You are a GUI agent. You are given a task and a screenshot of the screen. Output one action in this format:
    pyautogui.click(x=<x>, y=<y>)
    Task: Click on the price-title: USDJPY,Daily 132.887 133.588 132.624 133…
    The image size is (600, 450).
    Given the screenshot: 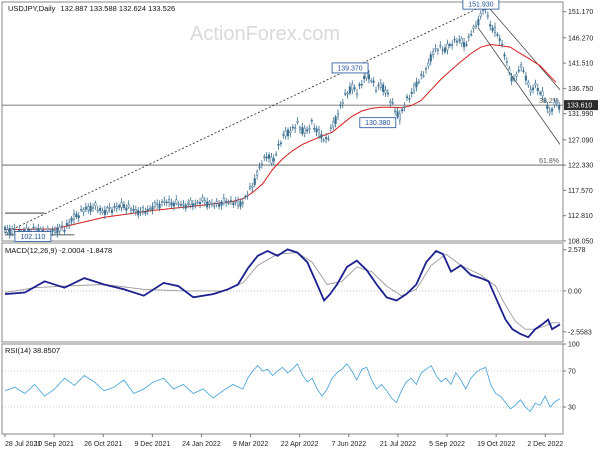 What is the action you would take?
    pyautogui.click(x=91, y=8)
    